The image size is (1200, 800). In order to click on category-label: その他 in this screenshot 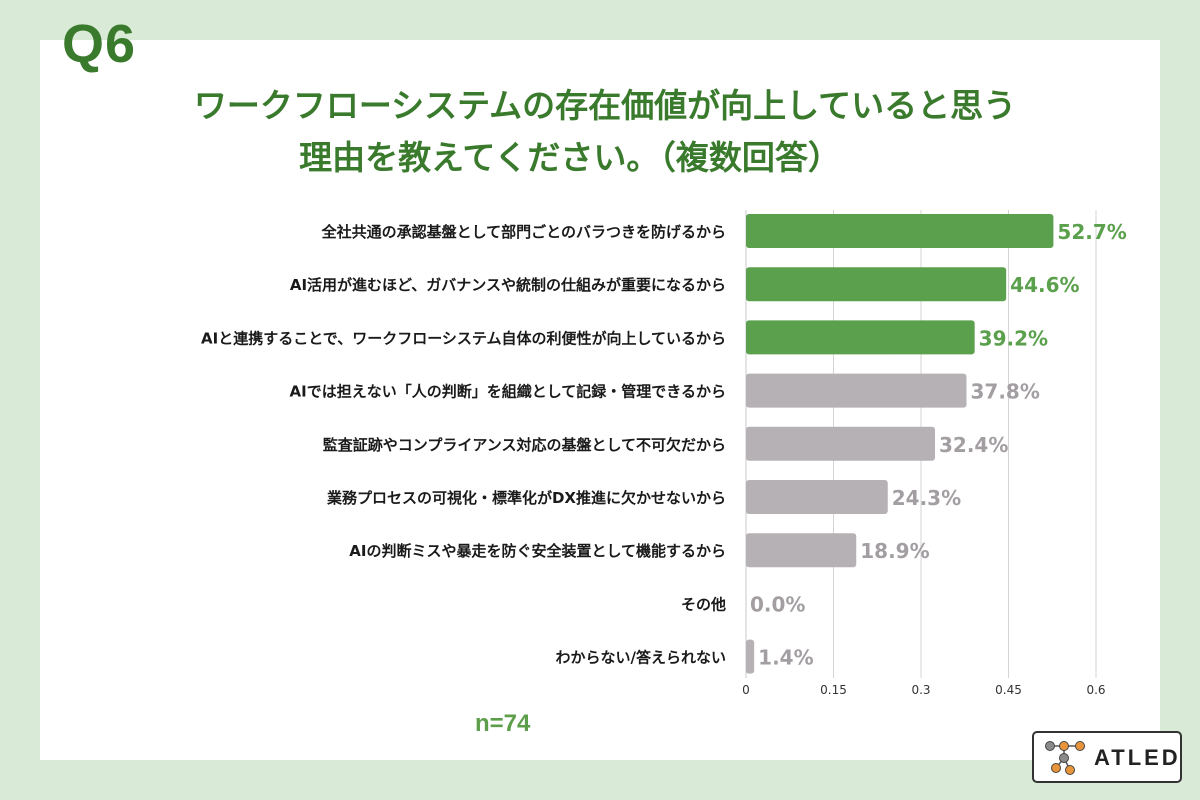, I will do `click(703, 604)`.